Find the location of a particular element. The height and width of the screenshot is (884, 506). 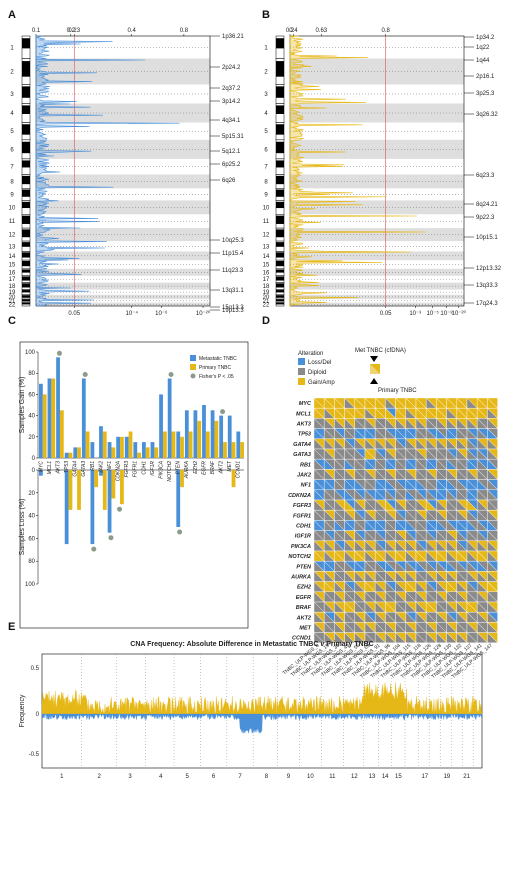

fisher-dot-loss-NF1 is located at coordinates (111, 538).